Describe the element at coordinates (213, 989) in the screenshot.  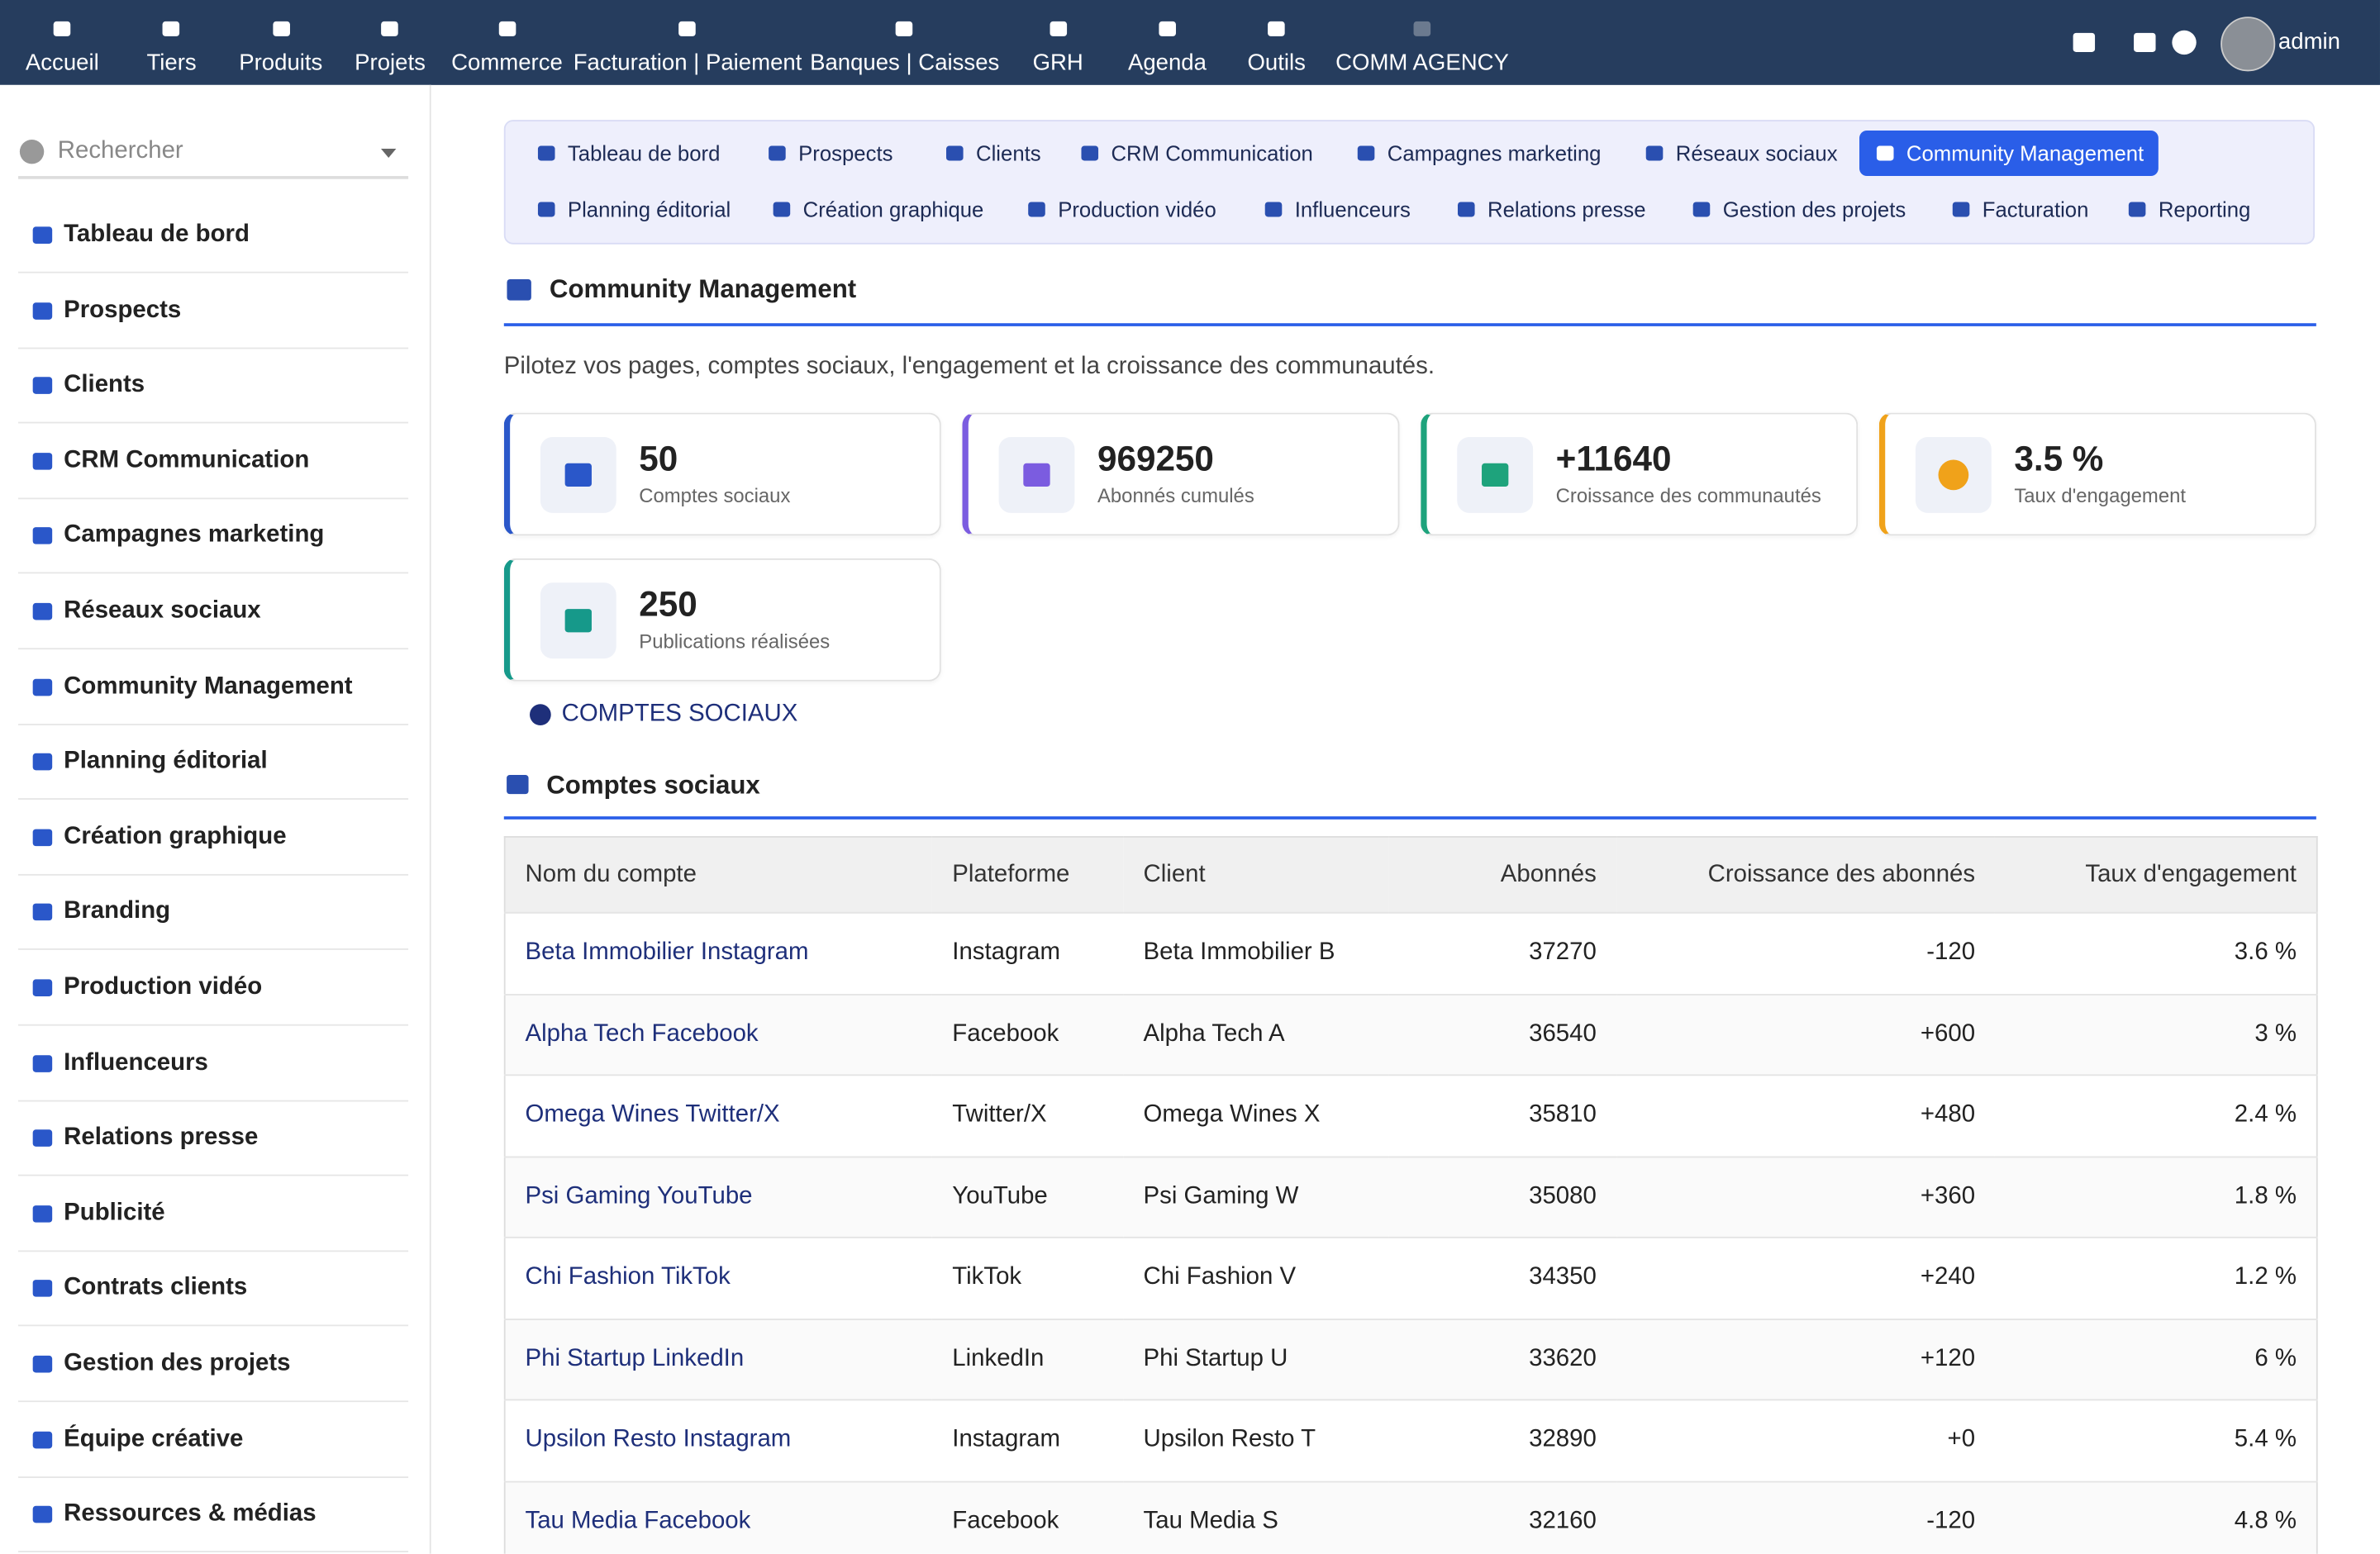
I see `sidebar-item: Production vidéo` at that location.